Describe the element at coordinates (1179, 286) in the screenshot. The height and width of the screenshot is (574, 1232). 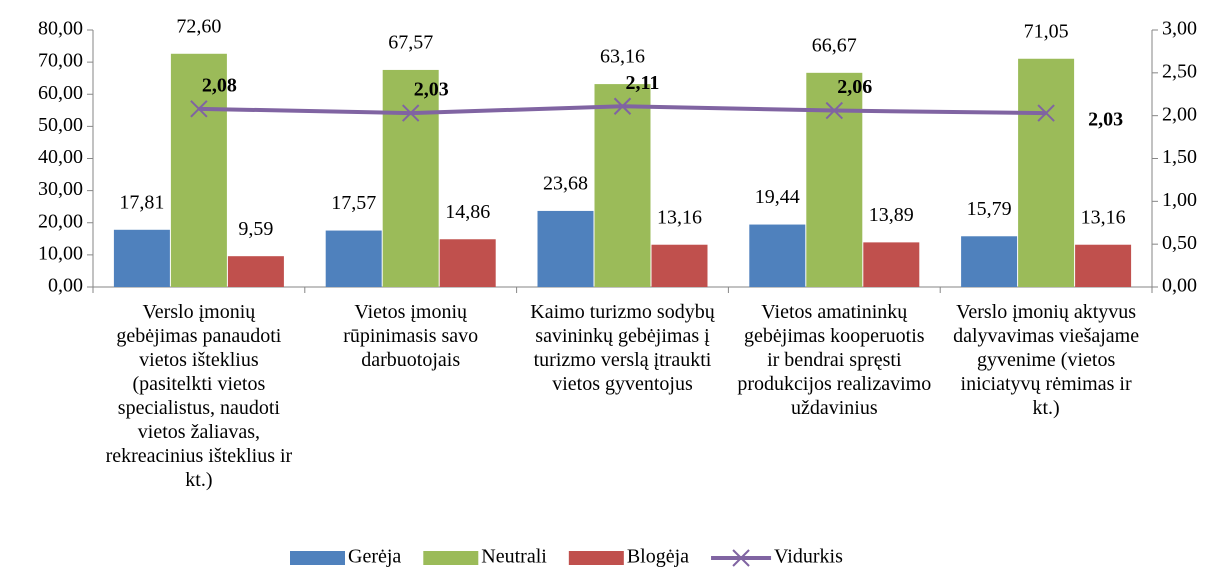
I see `y2-tick-label: 0,00` at that location.